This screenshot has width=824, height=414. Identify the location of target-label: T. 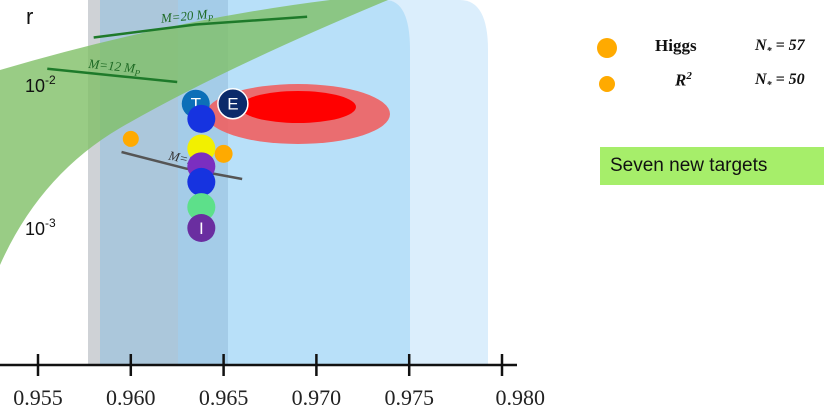
(196, 104).